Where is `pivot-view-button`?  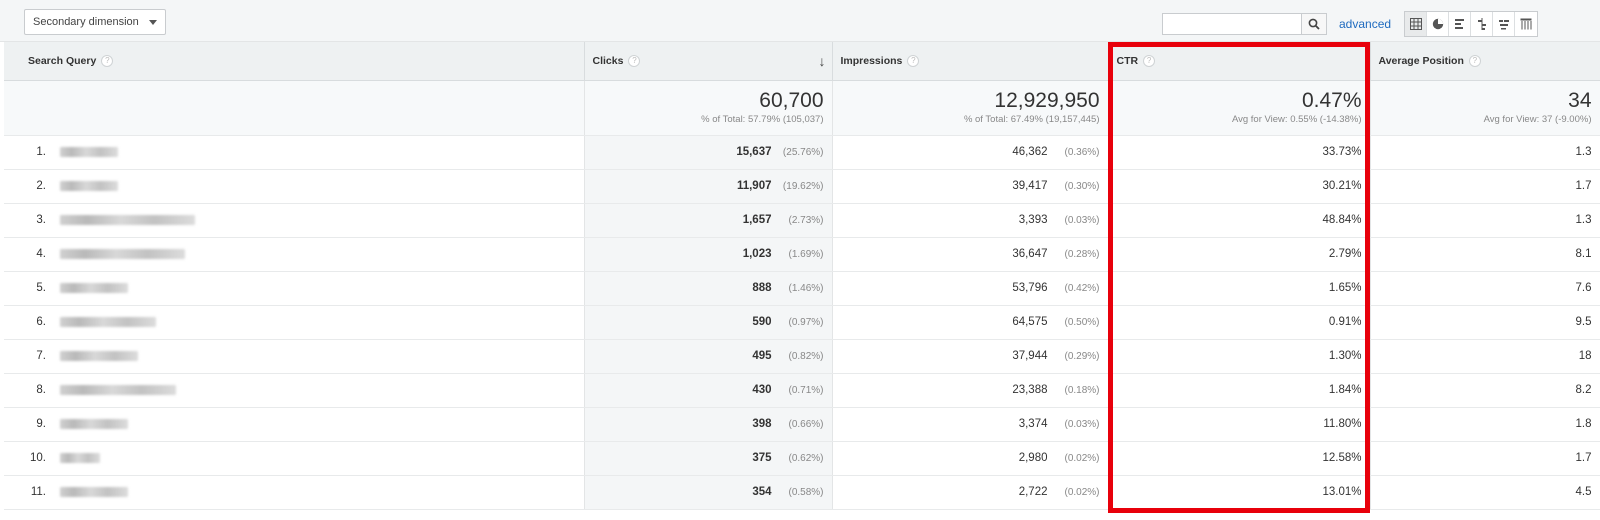 pivot-view-button is located at coordinates (1526, 24).